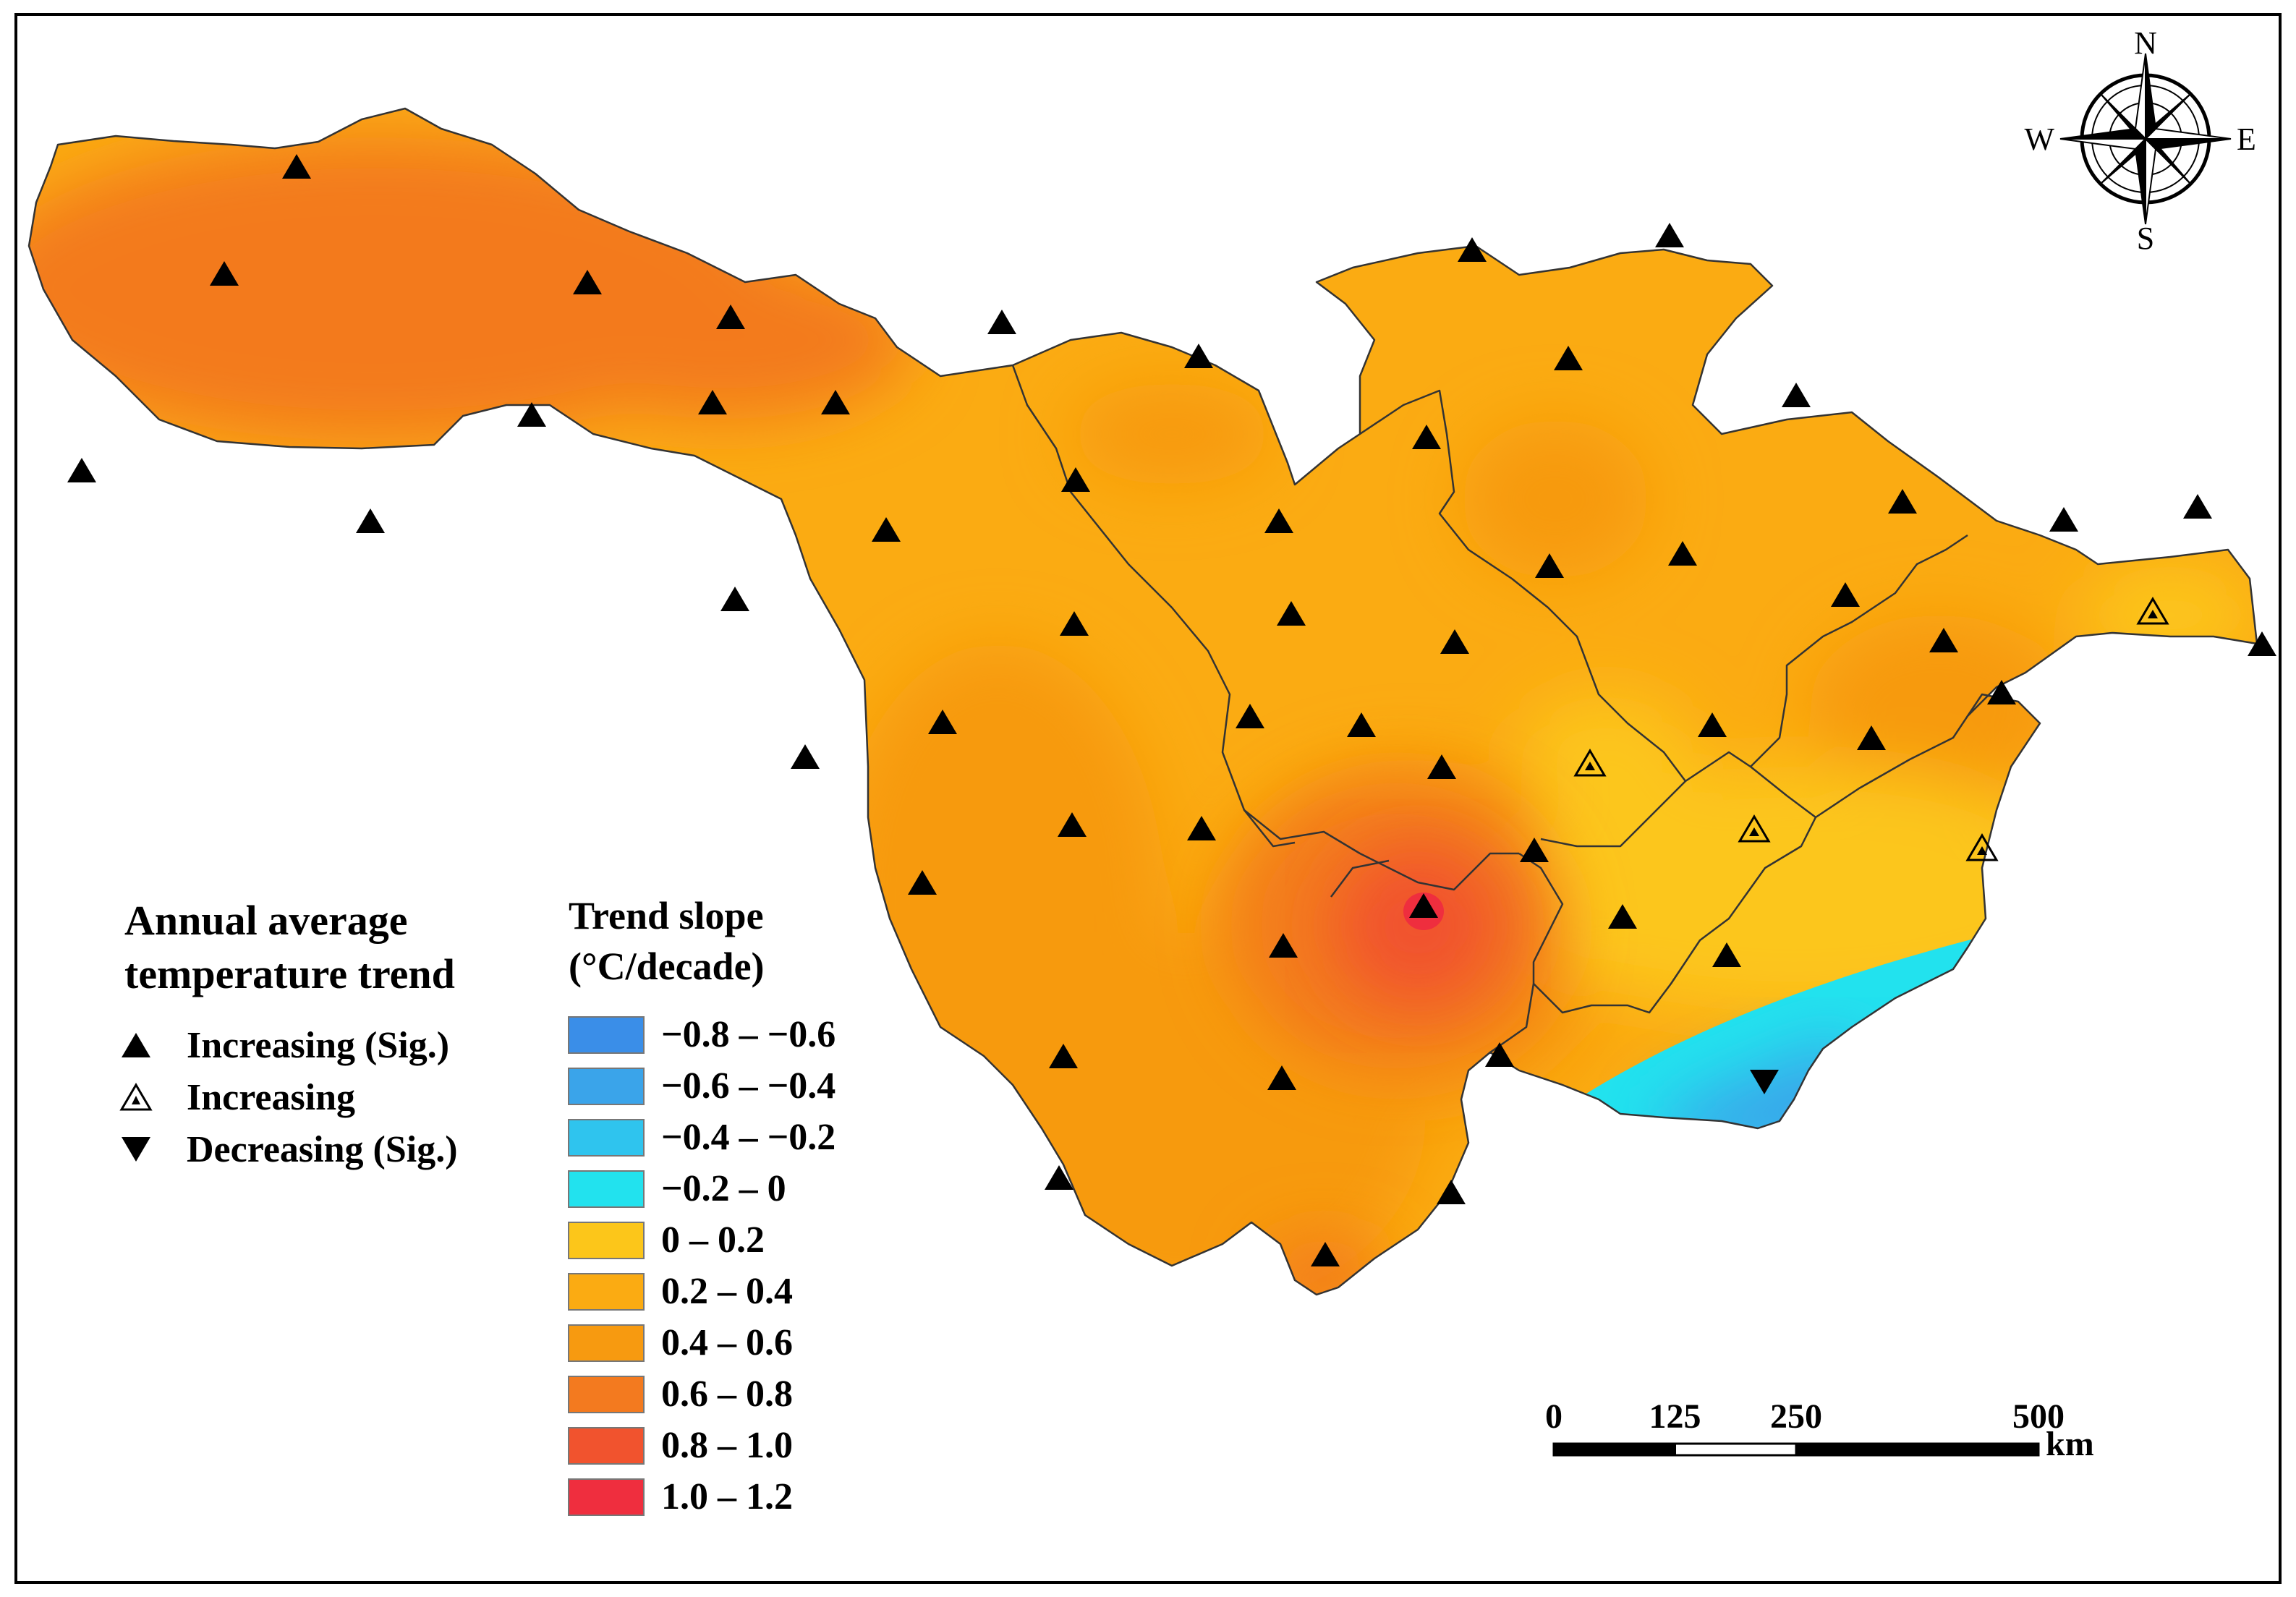  What do you see at coordinates (289, 973) in the screenshot?
I see `symbol-legend-title-line2: temperature trend` at bounding box center [289, 973].